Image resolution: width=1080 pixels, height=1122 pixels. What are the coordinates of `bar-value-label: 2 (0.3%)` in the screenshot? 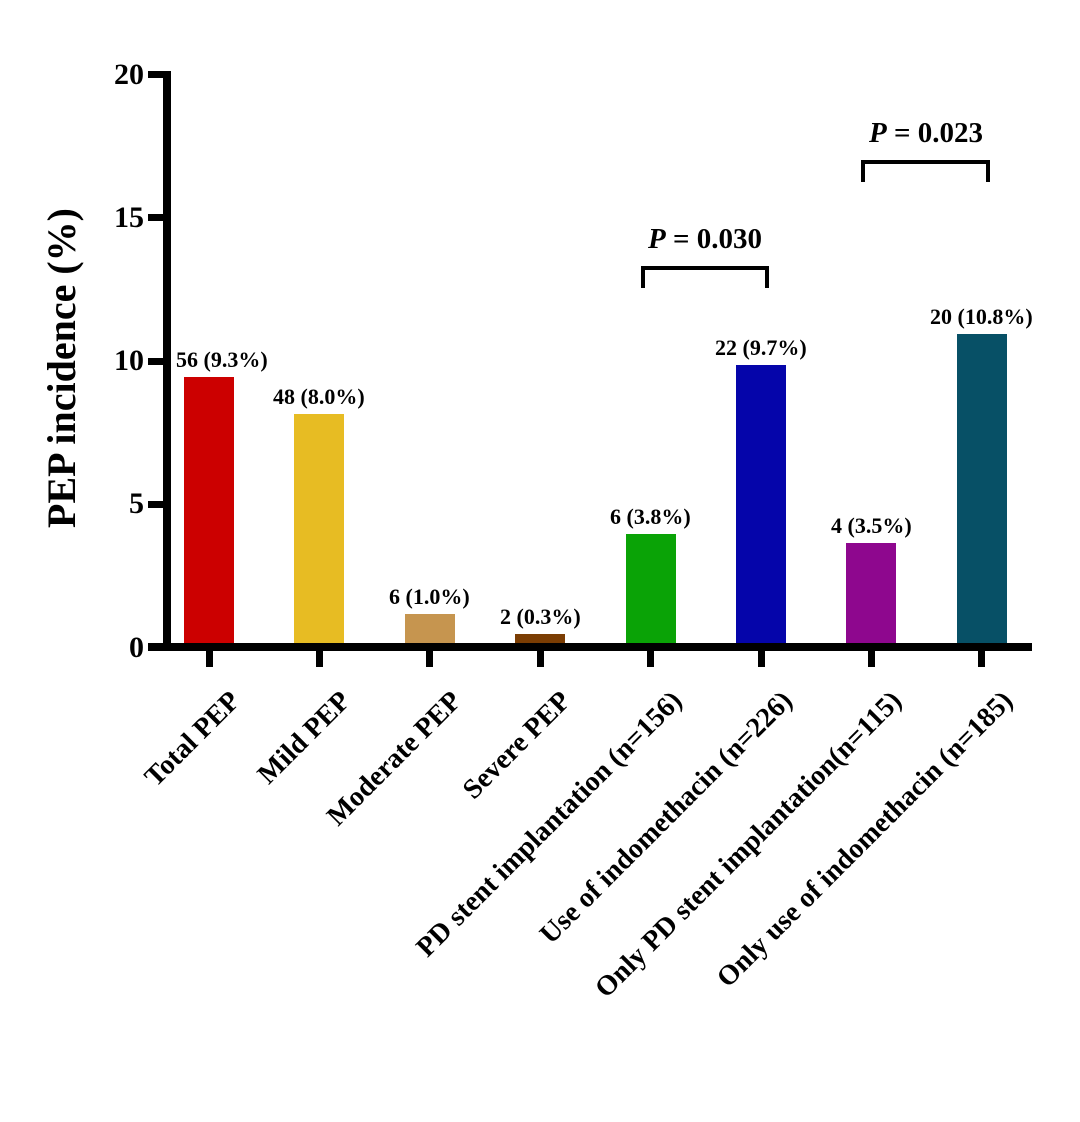 It's located at (540, 616).